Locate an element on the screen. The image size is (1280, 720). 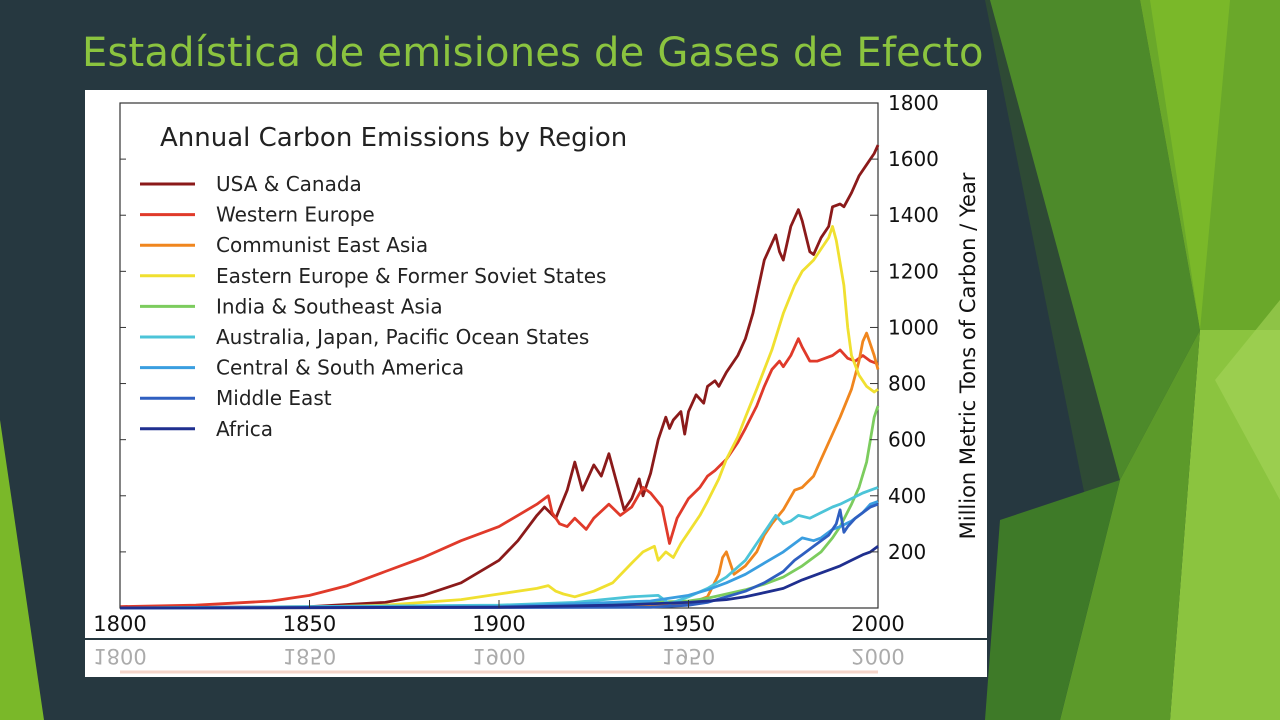
reflection-tick-0: 1800 is located at coordinates (119, 656).